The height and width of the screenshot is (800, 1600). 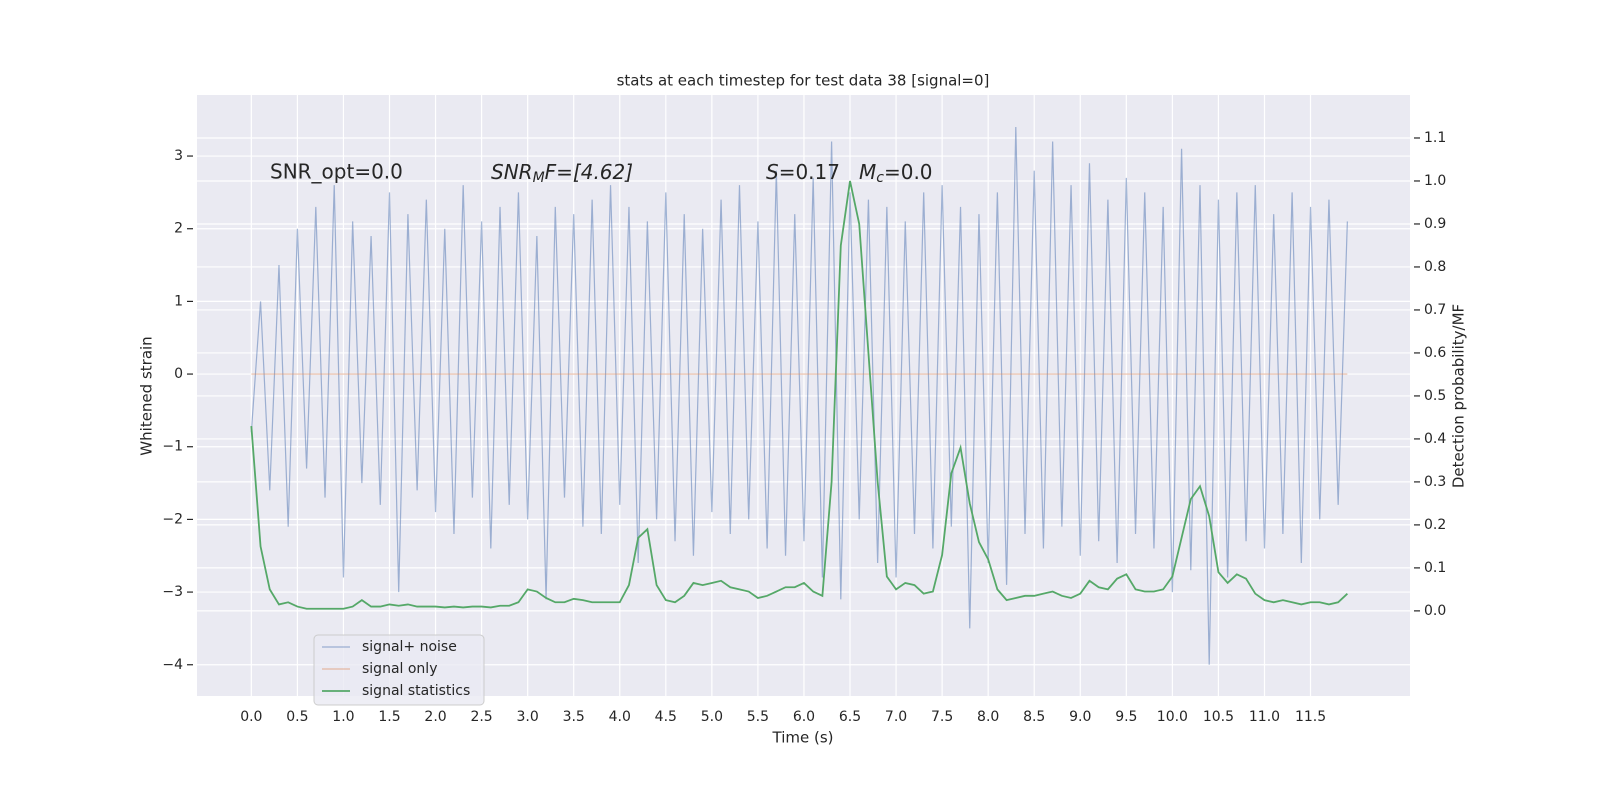 I want to click on y2-tick-label: 1.0, so click(x=1435, y=181).